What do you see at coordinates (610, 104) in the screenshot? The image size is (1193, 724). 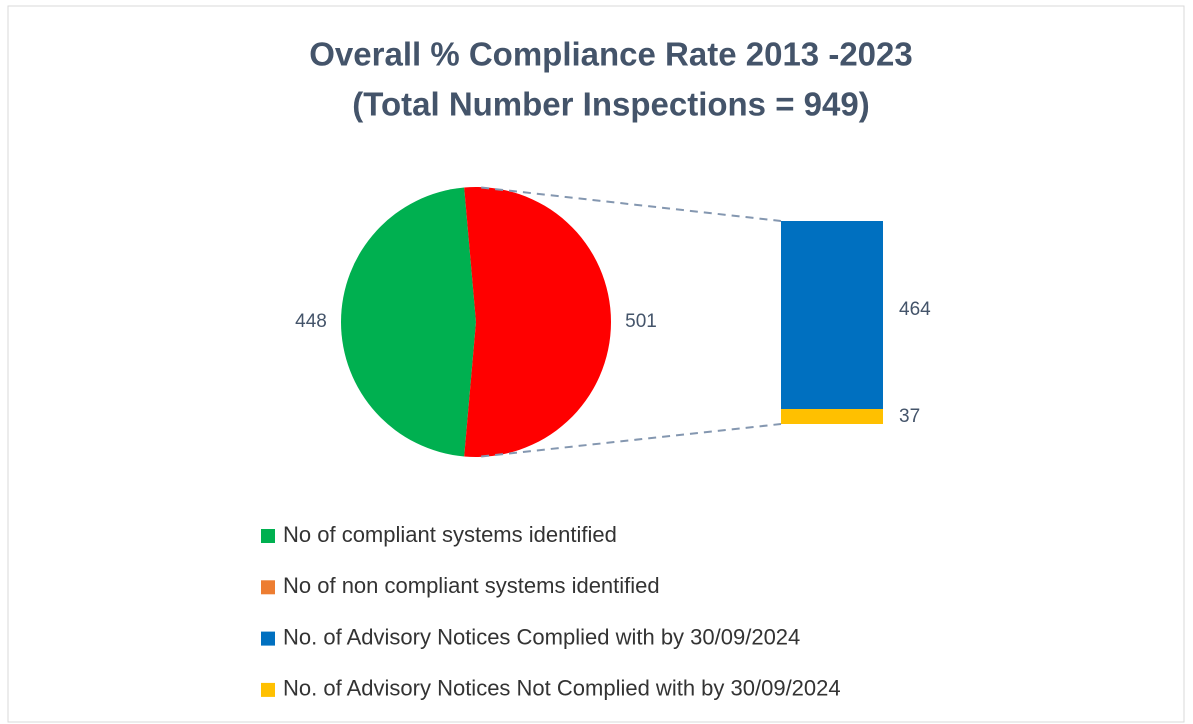 I see `chart-subtitle: (Total Number Inspections = 949)` at bounding box center [610, 104].